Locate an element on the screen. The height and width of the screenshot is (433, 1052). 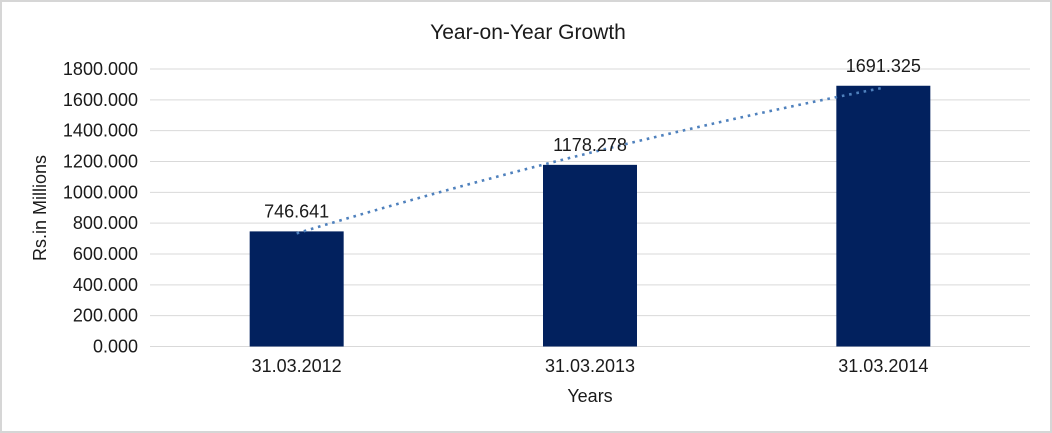
y-tick-label: 800.000 is located at coordinates (105, 223).